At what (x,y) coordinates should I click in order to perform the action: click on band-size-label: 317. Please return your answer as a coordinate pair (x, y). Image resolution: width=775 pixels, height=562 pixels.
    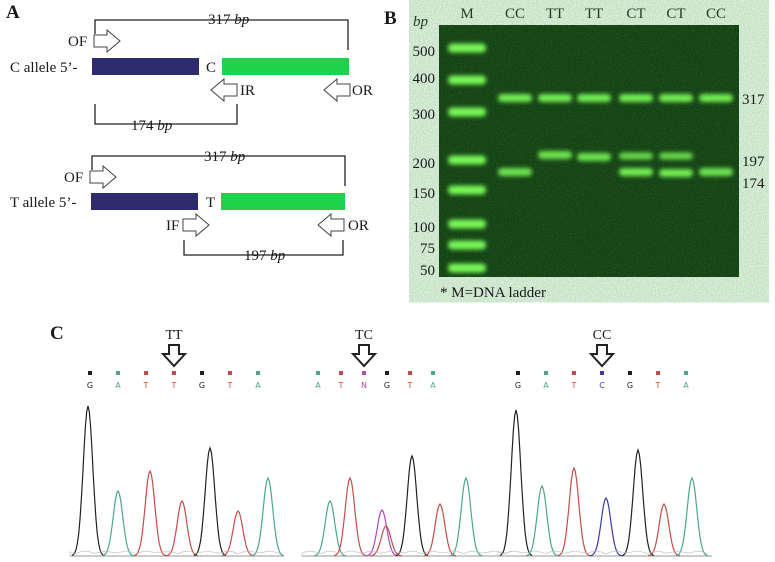
    Looking at the image, I should click on (753, 100).